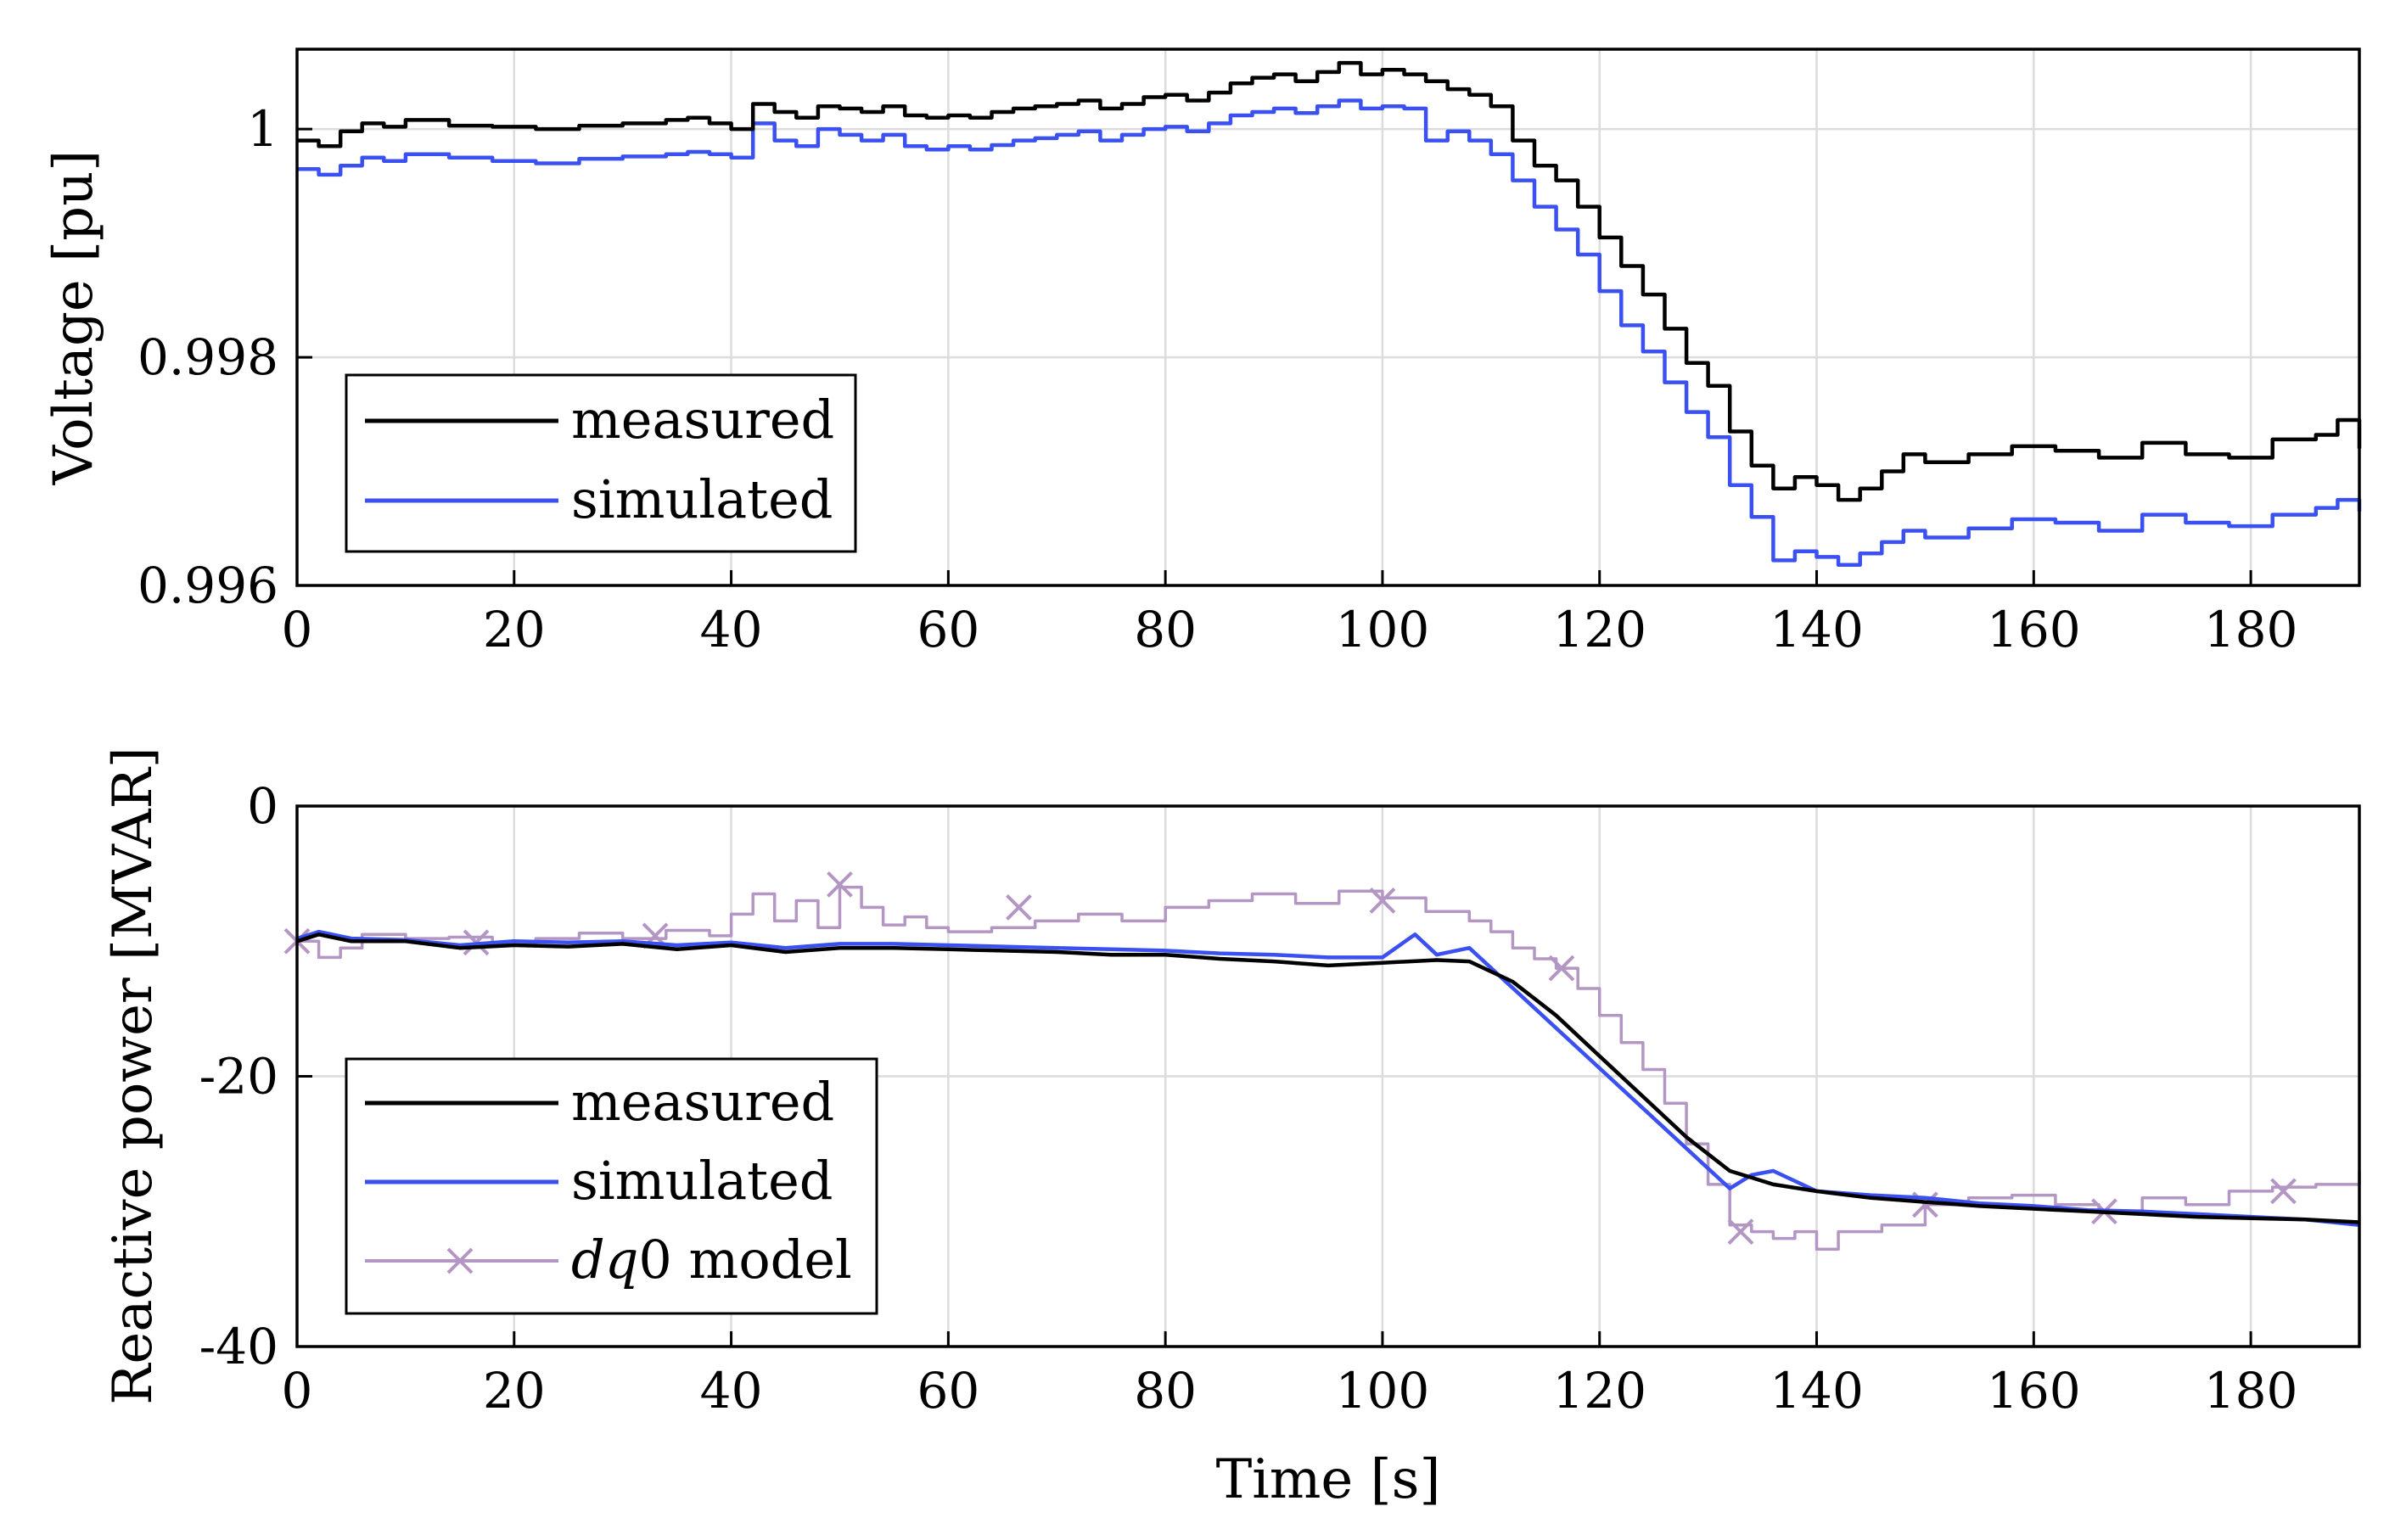 Image resolution: width=2395 pixels, height=1540 pixels. What do you see at coordinates (297, 630) in the screenshot?
I see `voltage-xtick-label: 0` at bounding box center [297, 630].